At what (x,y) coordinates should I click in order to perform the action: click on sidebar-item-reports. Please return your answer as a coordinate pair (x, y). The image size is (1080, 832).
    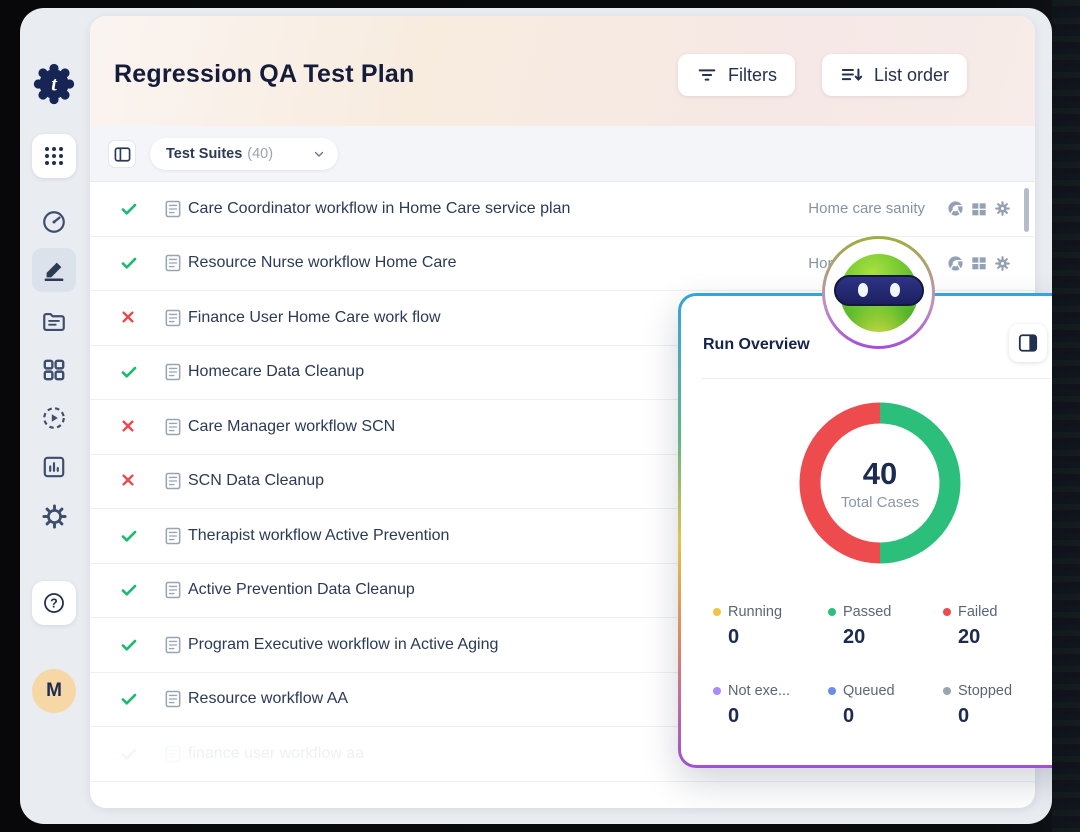
    Looking at the image, I should click on (54, 467).